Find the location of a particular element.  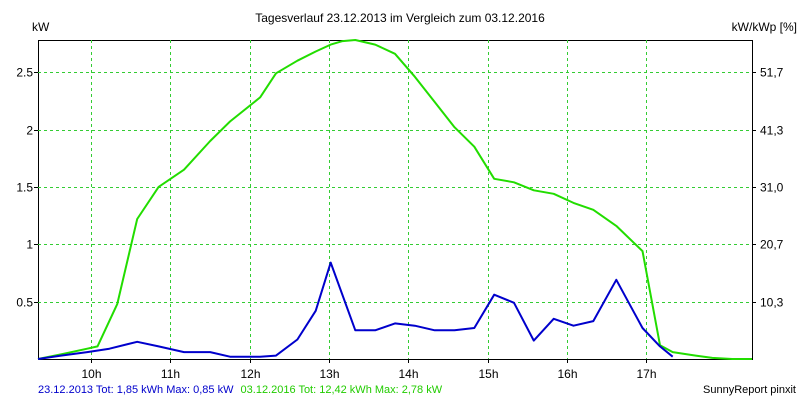

x-tick-label: 17h is located at coordinates (646, 374).